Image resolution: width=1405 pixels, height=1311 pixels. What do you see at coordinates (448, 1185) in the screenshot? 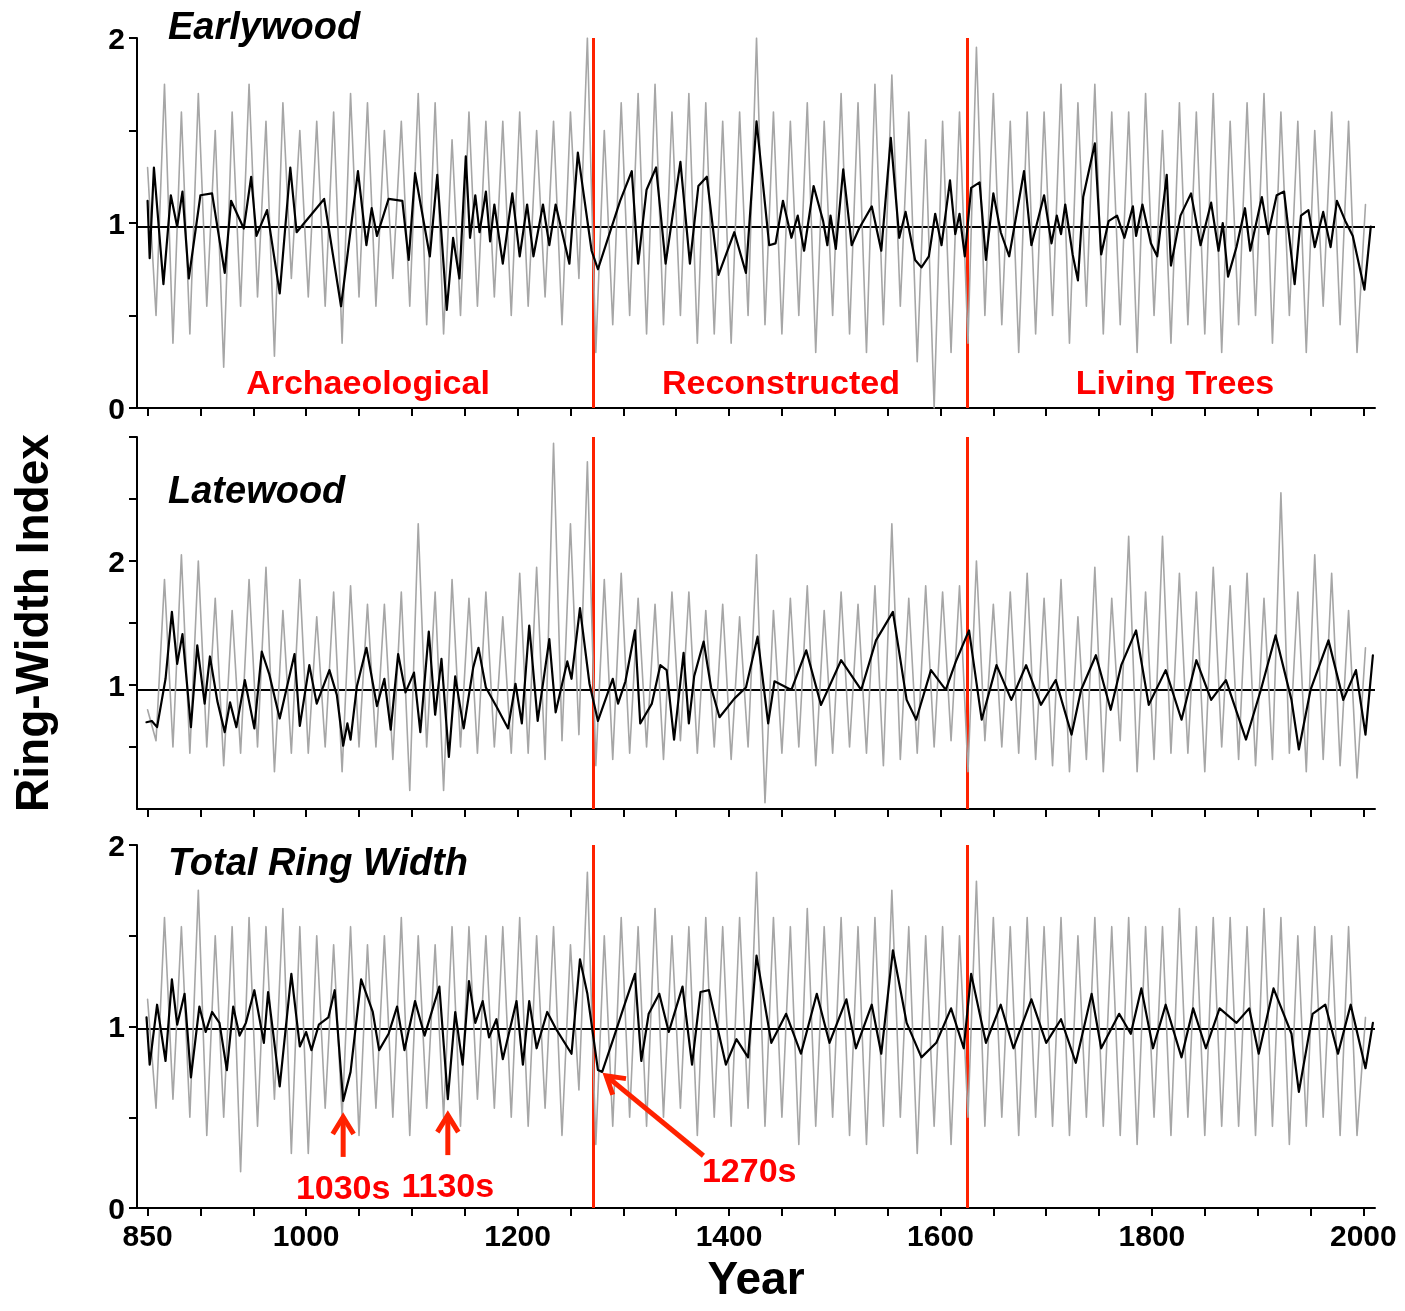
I see `annotation: 1130s` at bounding box center [448, 1185].